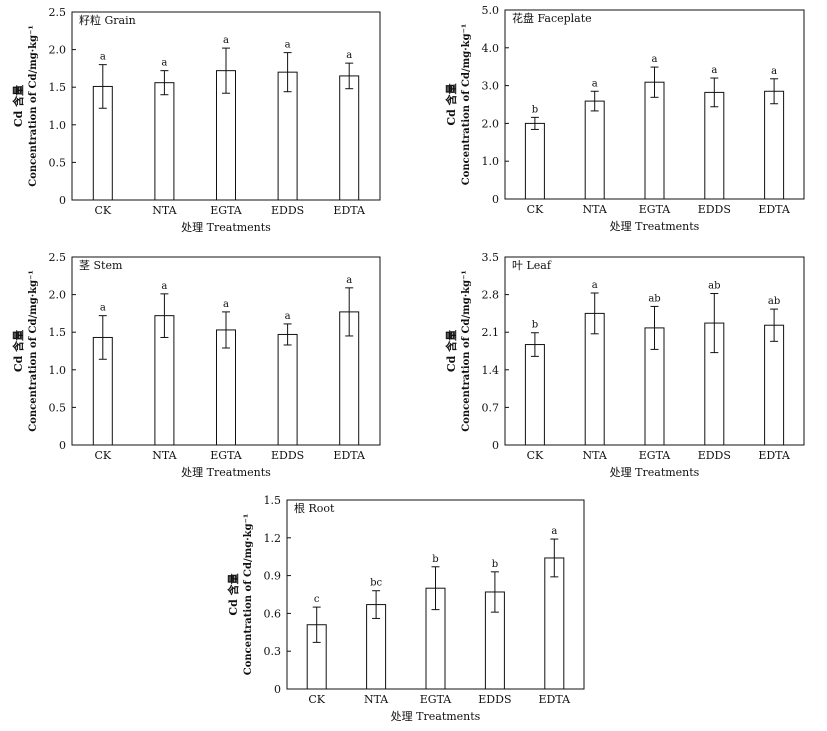 The height and width of the screenshot is (731, 827). I want to click on chart-title: 花盘 Faceplate, so click(552, 18).